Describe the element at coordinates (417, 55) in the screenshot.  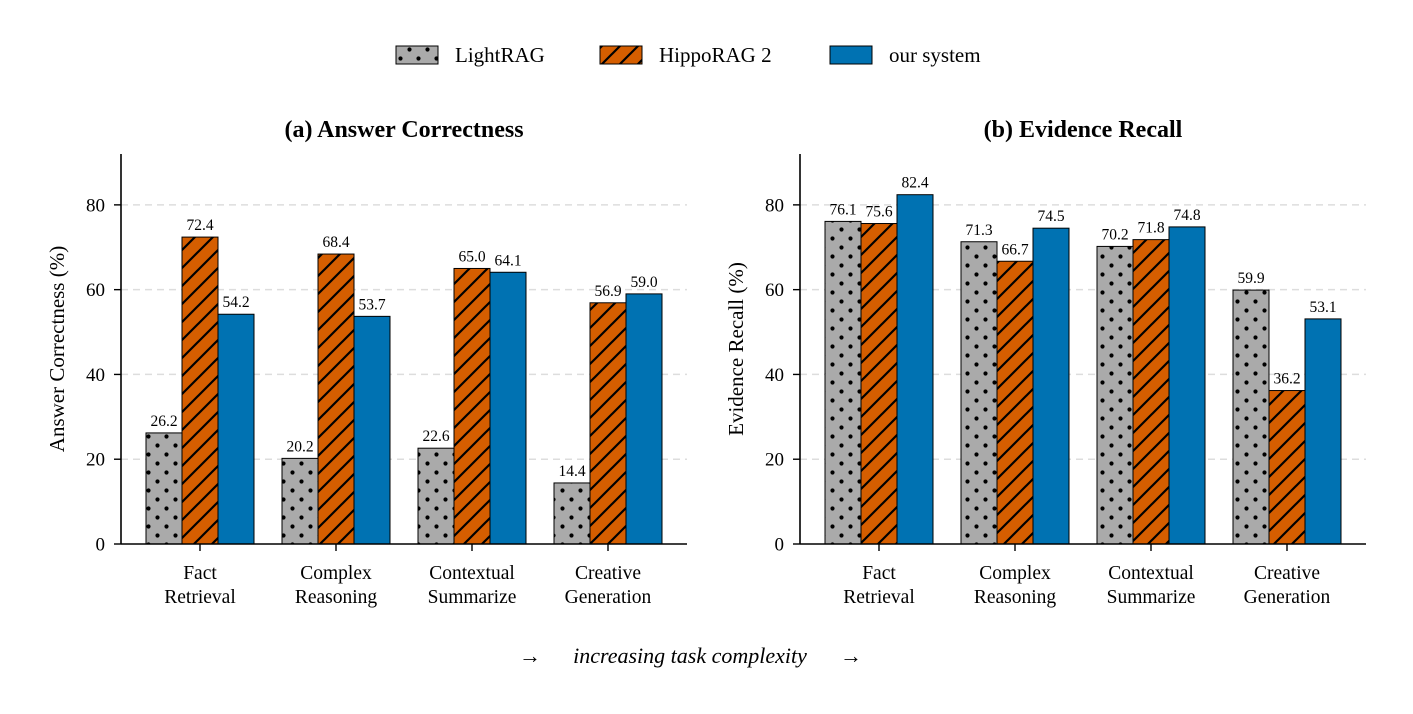
I see `legend-swatch-lightrag` at that location.